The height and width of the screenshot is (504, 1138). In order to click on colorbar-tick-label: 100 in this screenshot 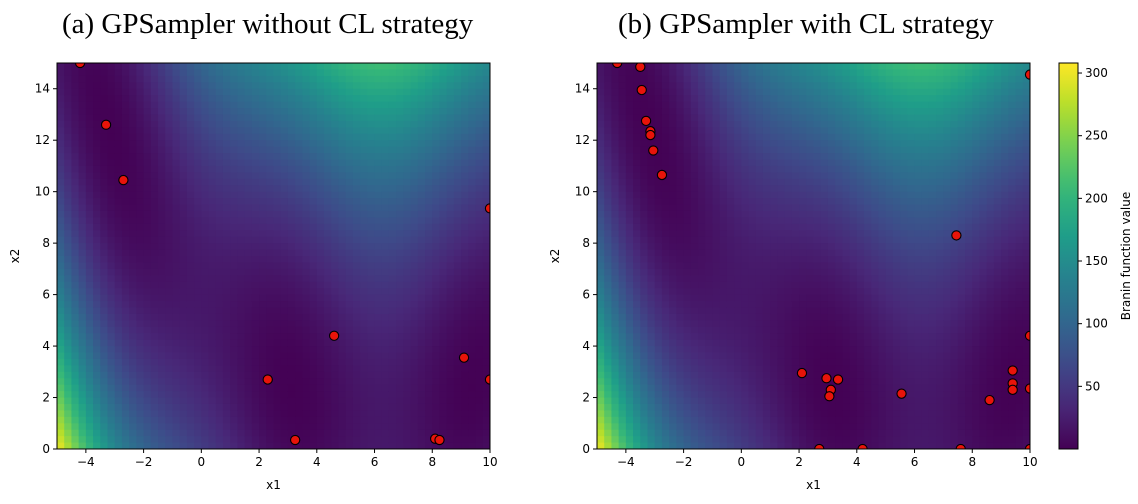, I will do `click(1096, 324)`.